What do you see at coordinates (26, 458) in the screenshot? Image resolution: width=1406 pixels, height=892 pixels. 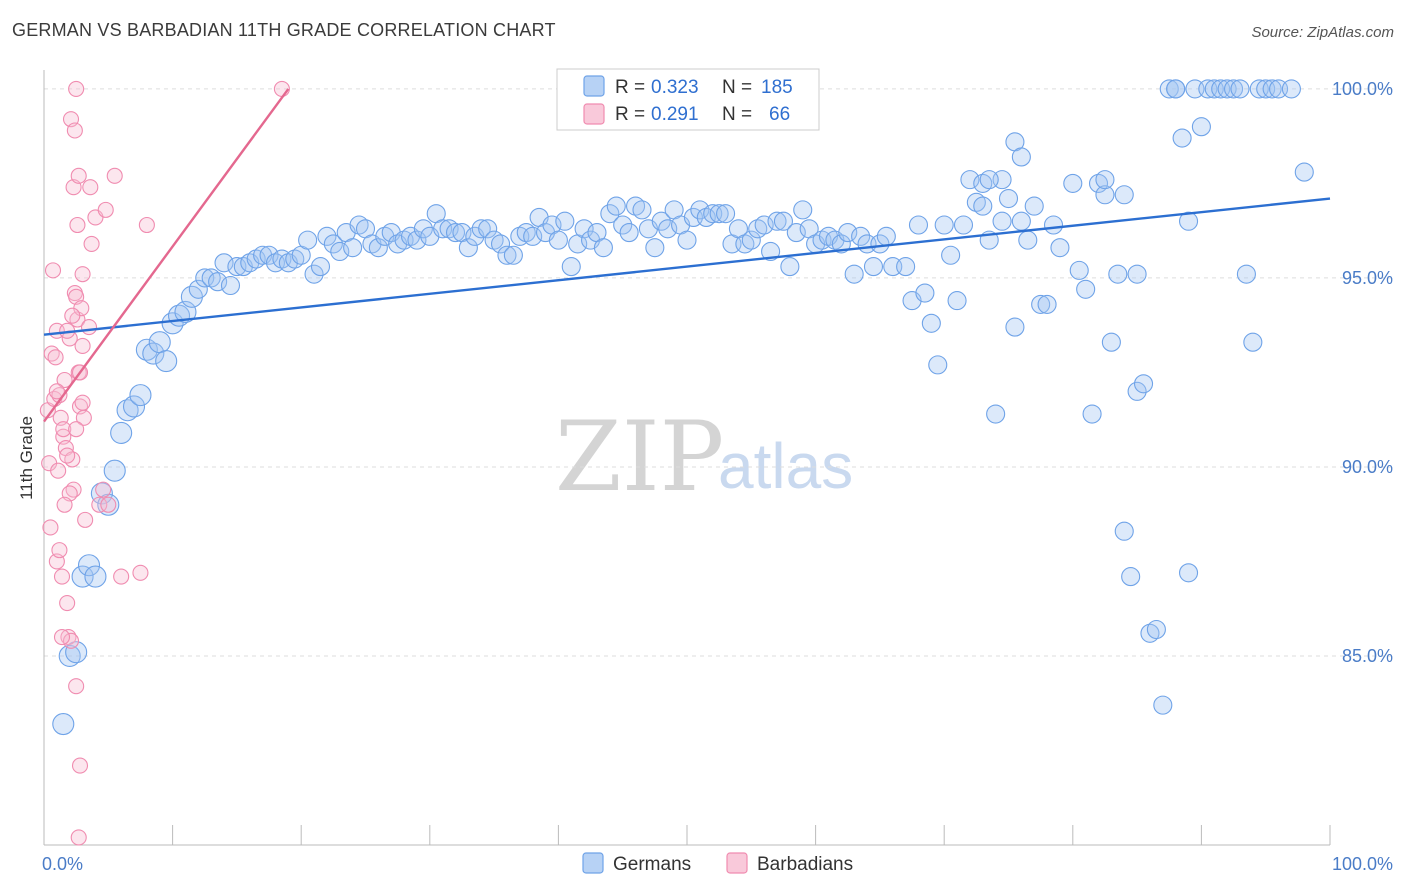 I see `y-axis-label: 11th Grade` at bounding box center [26, 458].